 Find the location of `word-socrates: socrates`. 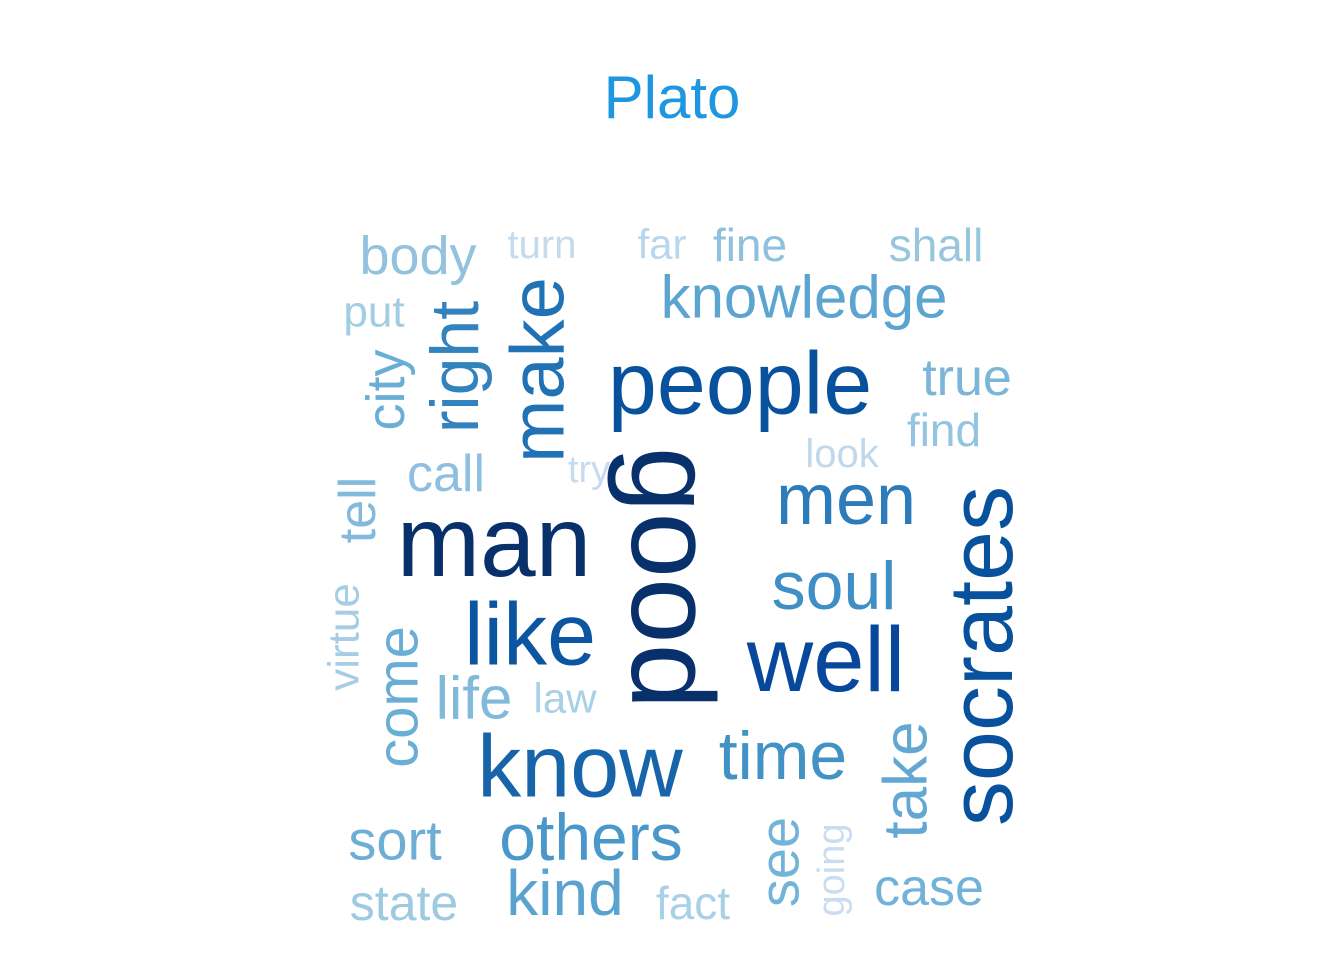

word-socrates: socrates is located at coordinates (982, 656).